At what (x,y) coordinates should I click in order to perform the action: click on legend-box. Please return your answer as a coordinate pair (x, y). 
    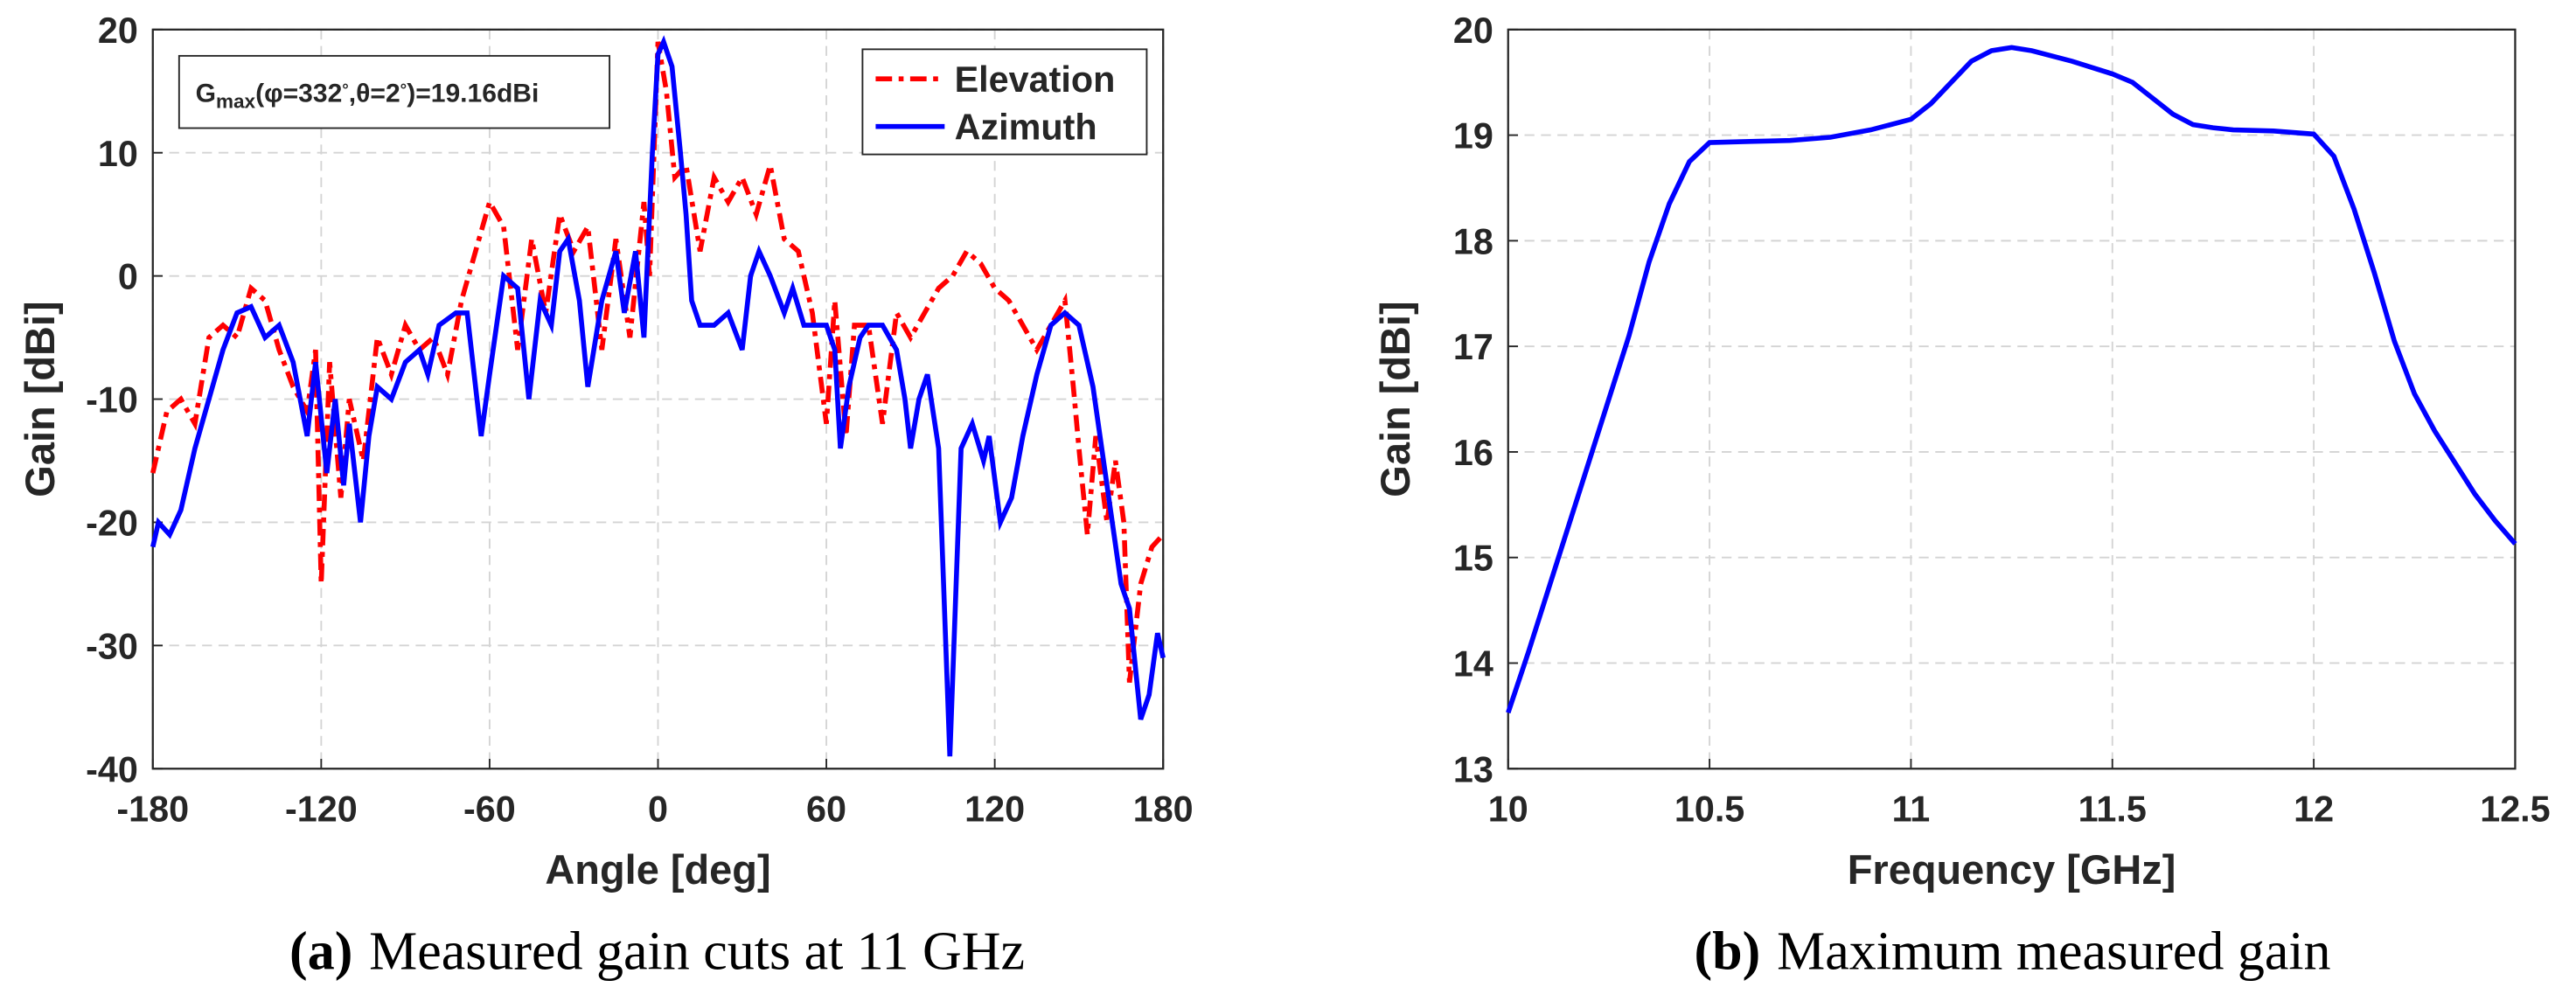
    Looking at the image, I should click on (1004, 102).